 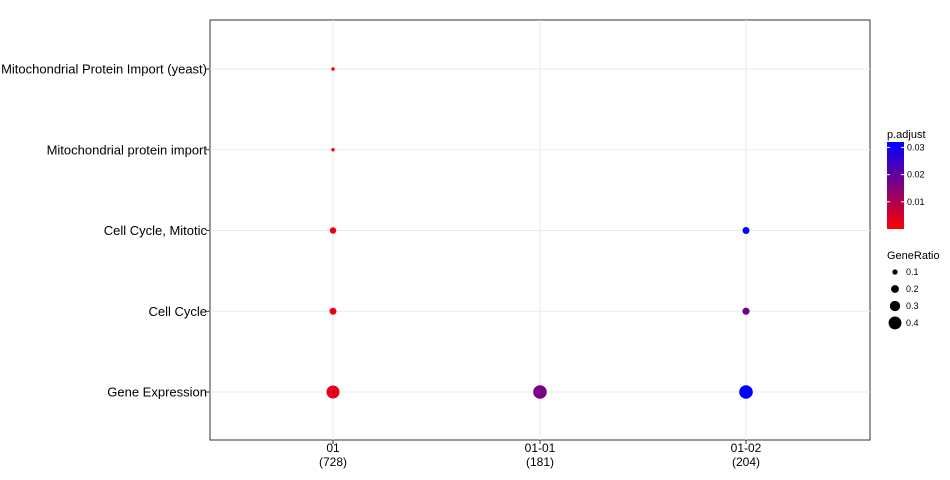 What do you see at coordinates (746, 462) in the screenshot?
I see `x-tick-count: (204)` at bounding box center [746, 462].